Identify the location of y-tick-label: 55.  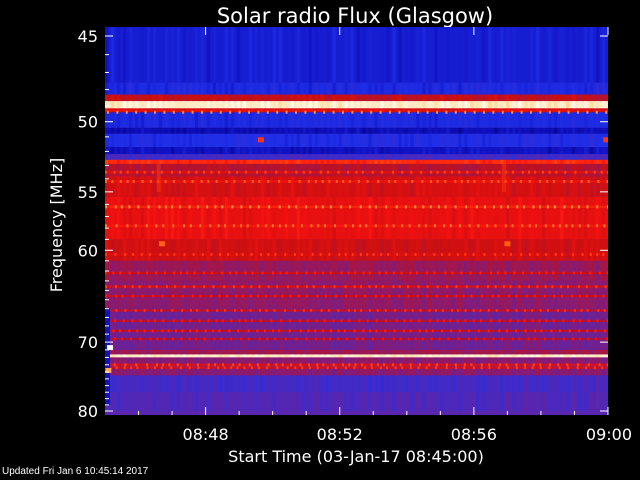
(88, 192).